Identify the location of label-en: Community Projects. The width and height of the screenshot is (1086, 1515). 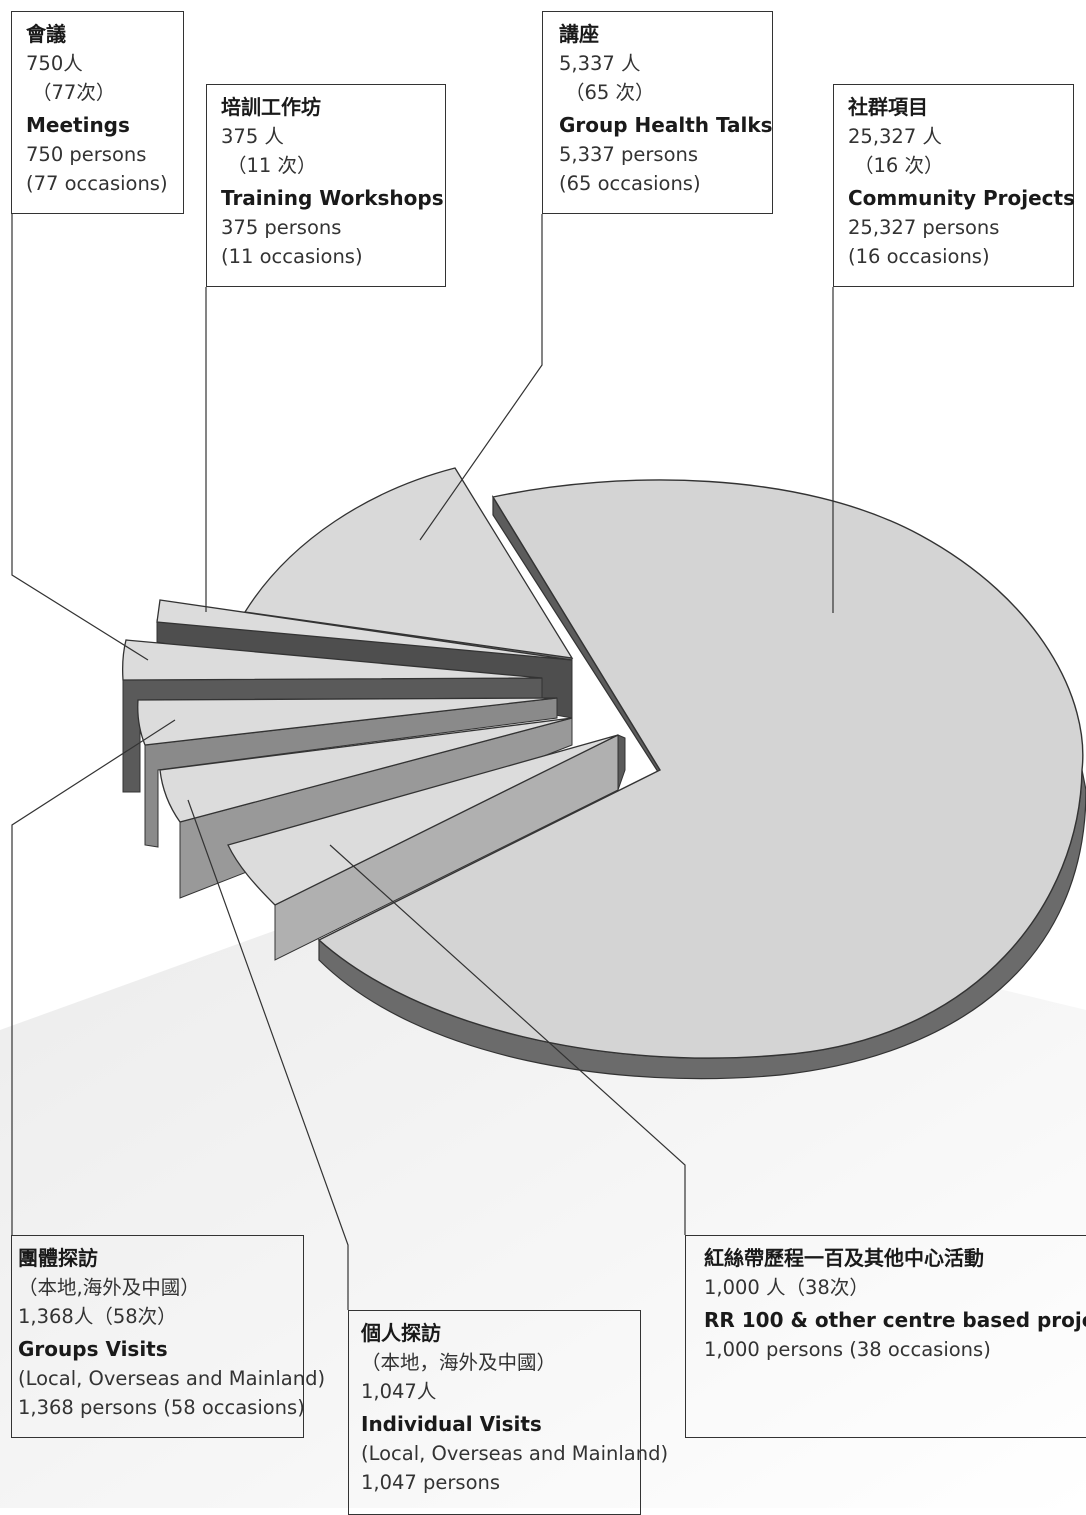
(961, 198).